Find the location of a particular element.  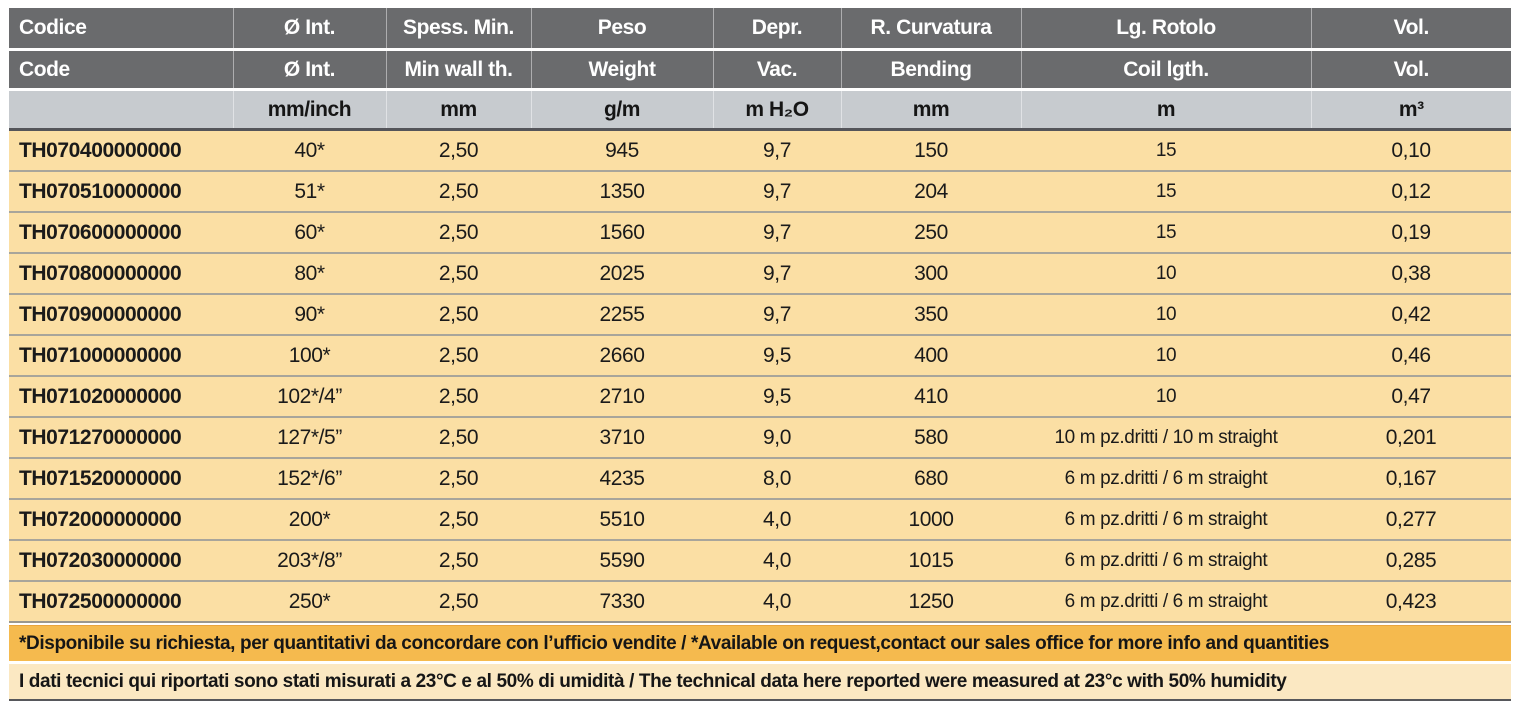

value-cell-internal_diameter: 250* is located at coordinates (309, 602).